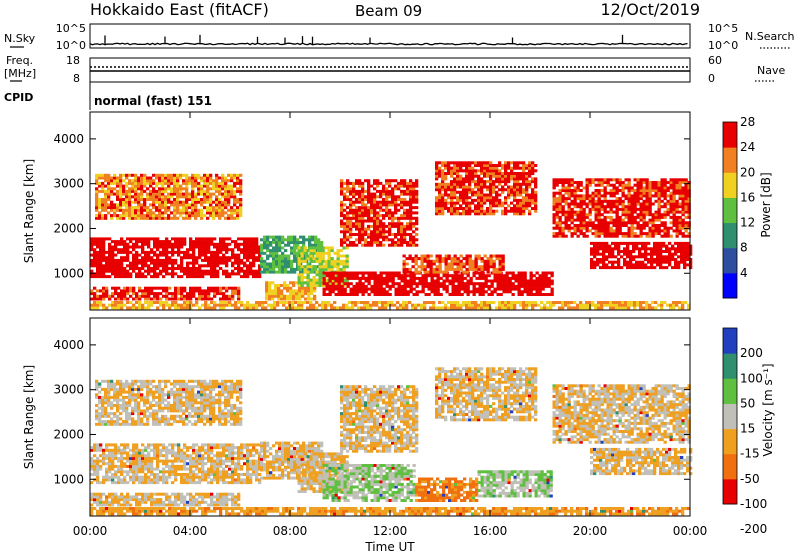 This screenshot has width=800, height=554. Describe the element at coordinates (711, 78) in the screenshot. I see `nave-right-tick-bottom: 0` at that location.